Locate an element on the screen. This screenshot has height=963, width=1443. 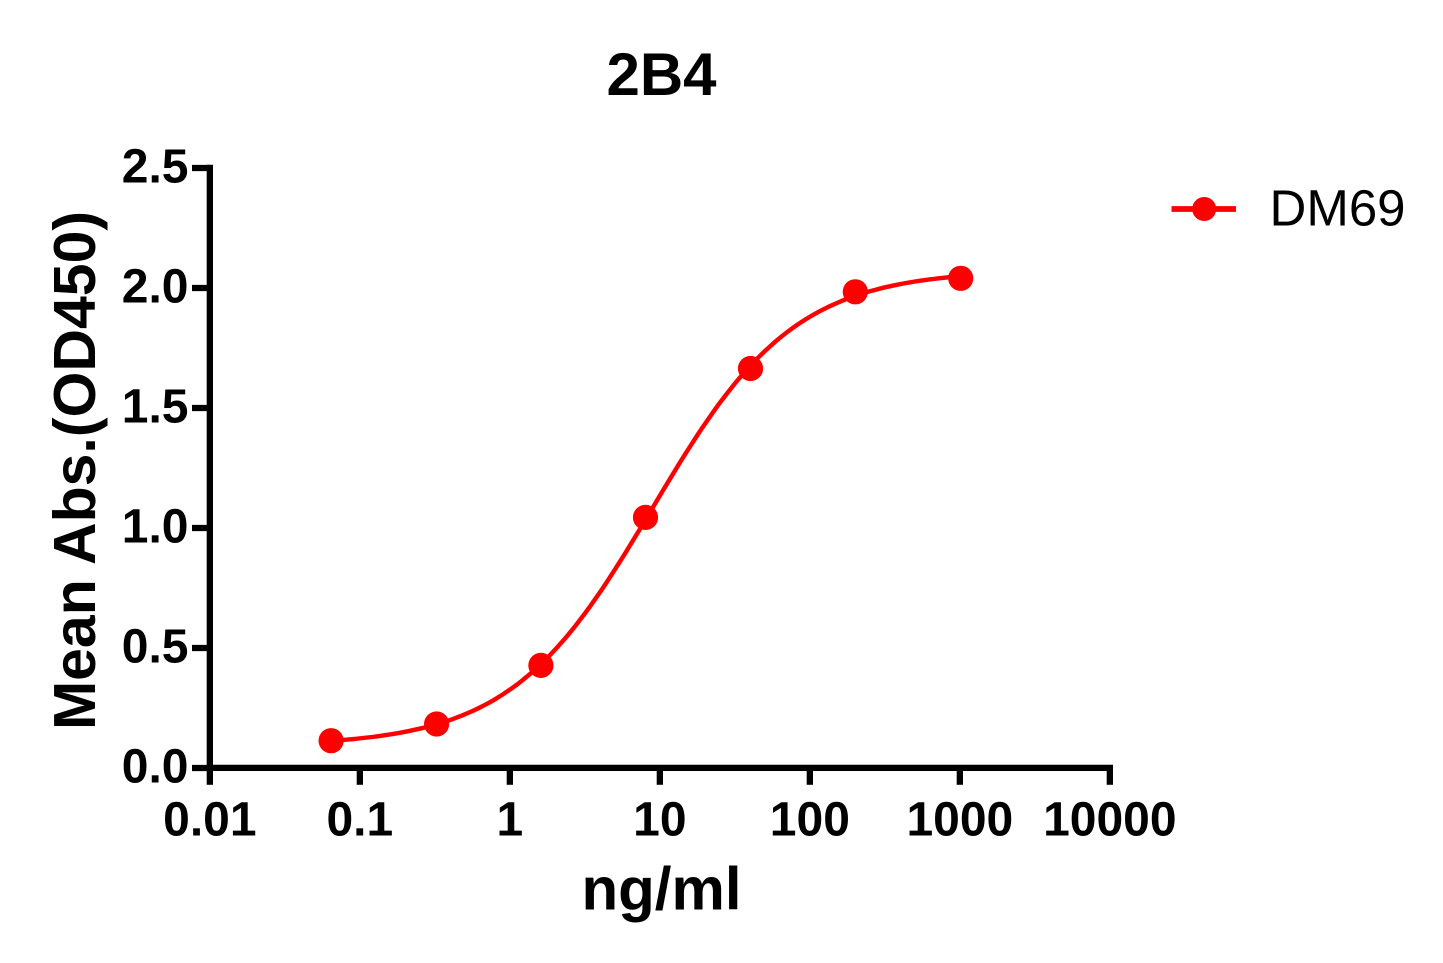
svg-text: 2.5 is located at coordinates (155, 167).